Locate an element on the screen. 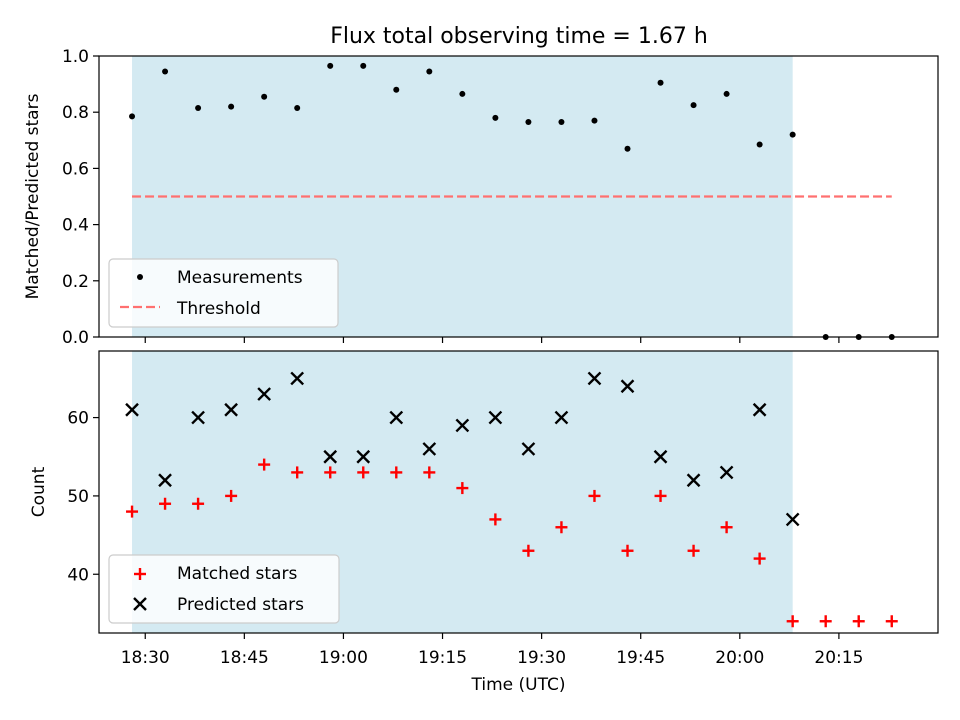 The width and height of the screenshot is (960, 720). time-x-tick-label: 20:15 is located at coordinates (838, 658).